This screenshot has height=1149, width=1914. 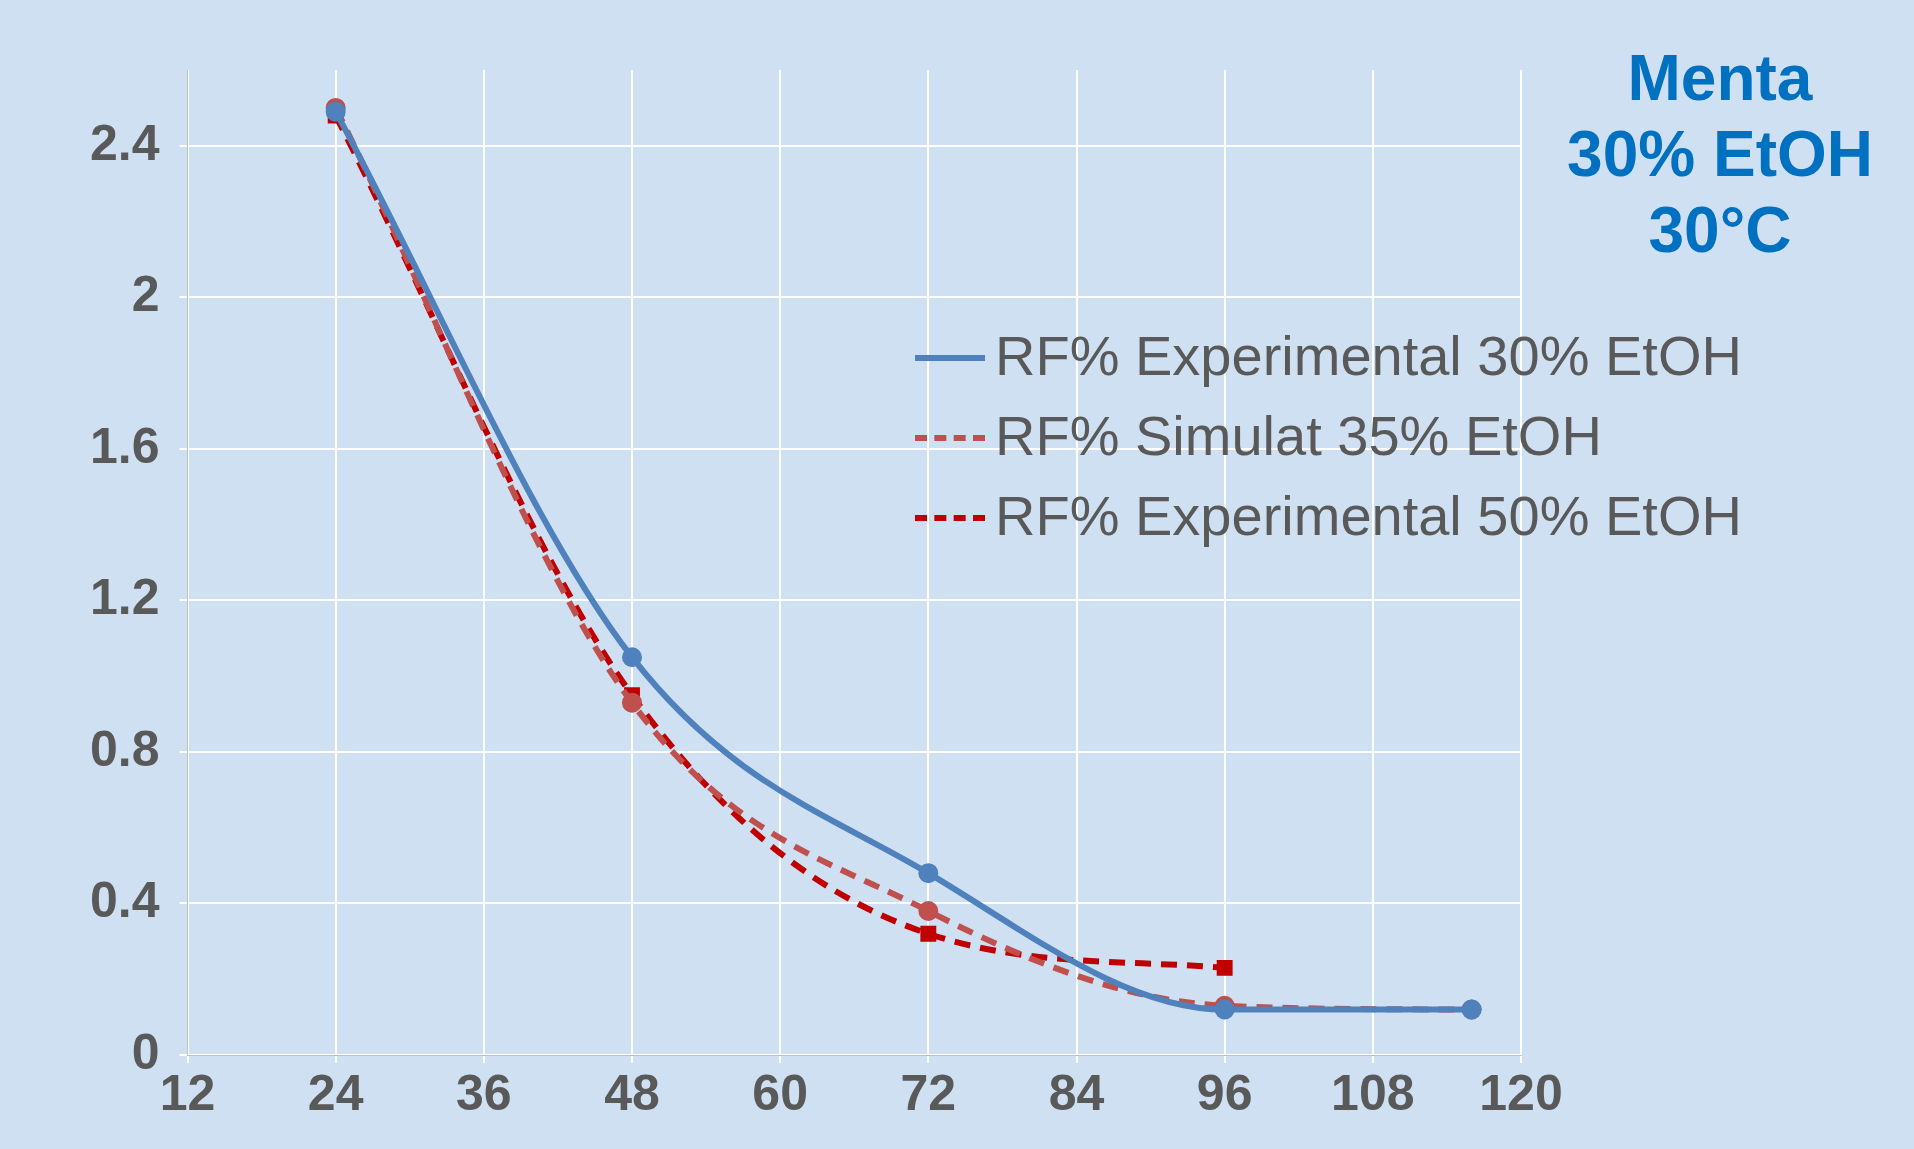 I want to click on x-tick-label: 120, so click(x=1521, y=1092).